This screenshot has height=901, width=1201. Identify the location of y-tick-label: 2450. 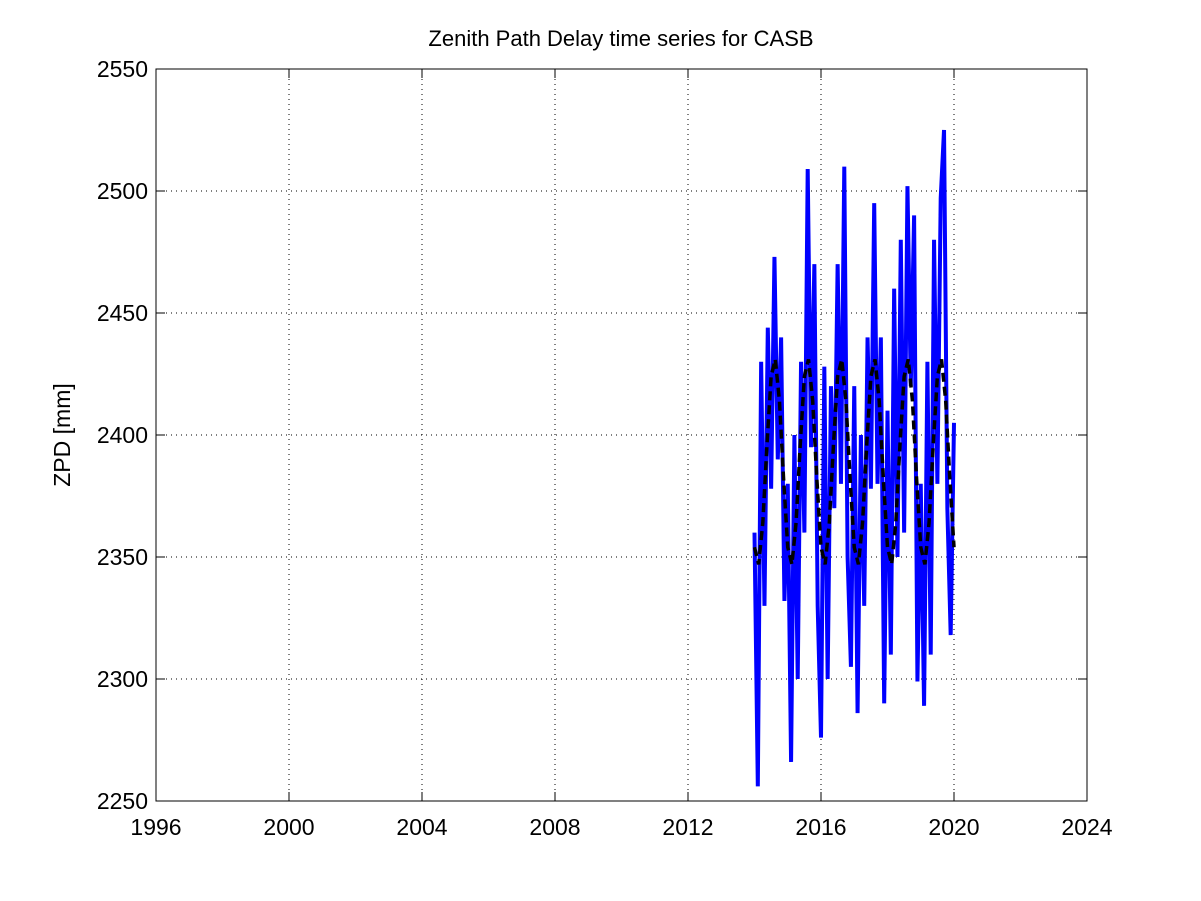
(122, 313).